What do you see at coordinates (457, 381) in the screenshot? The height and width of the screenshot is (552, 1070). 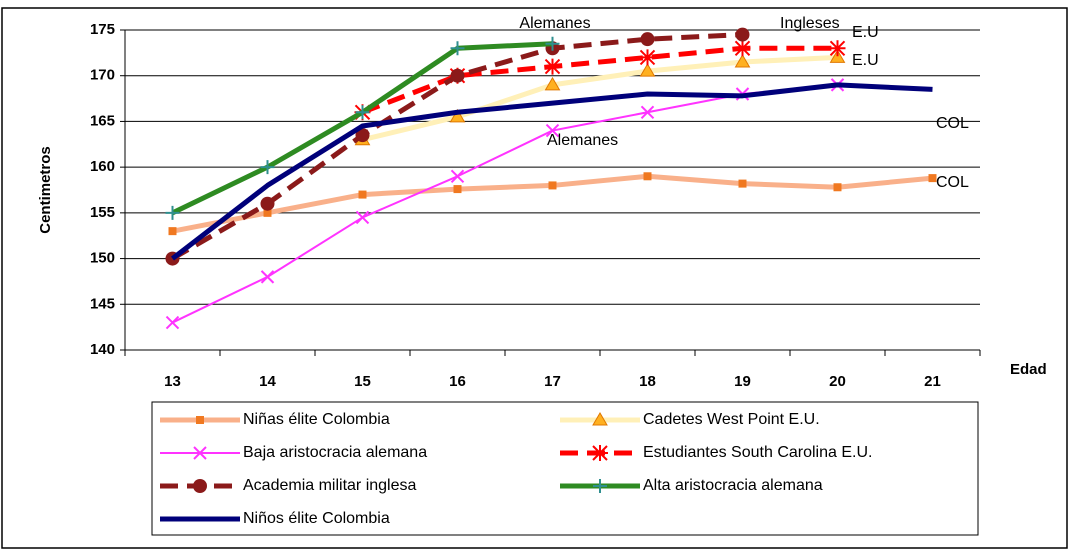 I see `x-tick-label: 16` at bounding box center [457, 381].